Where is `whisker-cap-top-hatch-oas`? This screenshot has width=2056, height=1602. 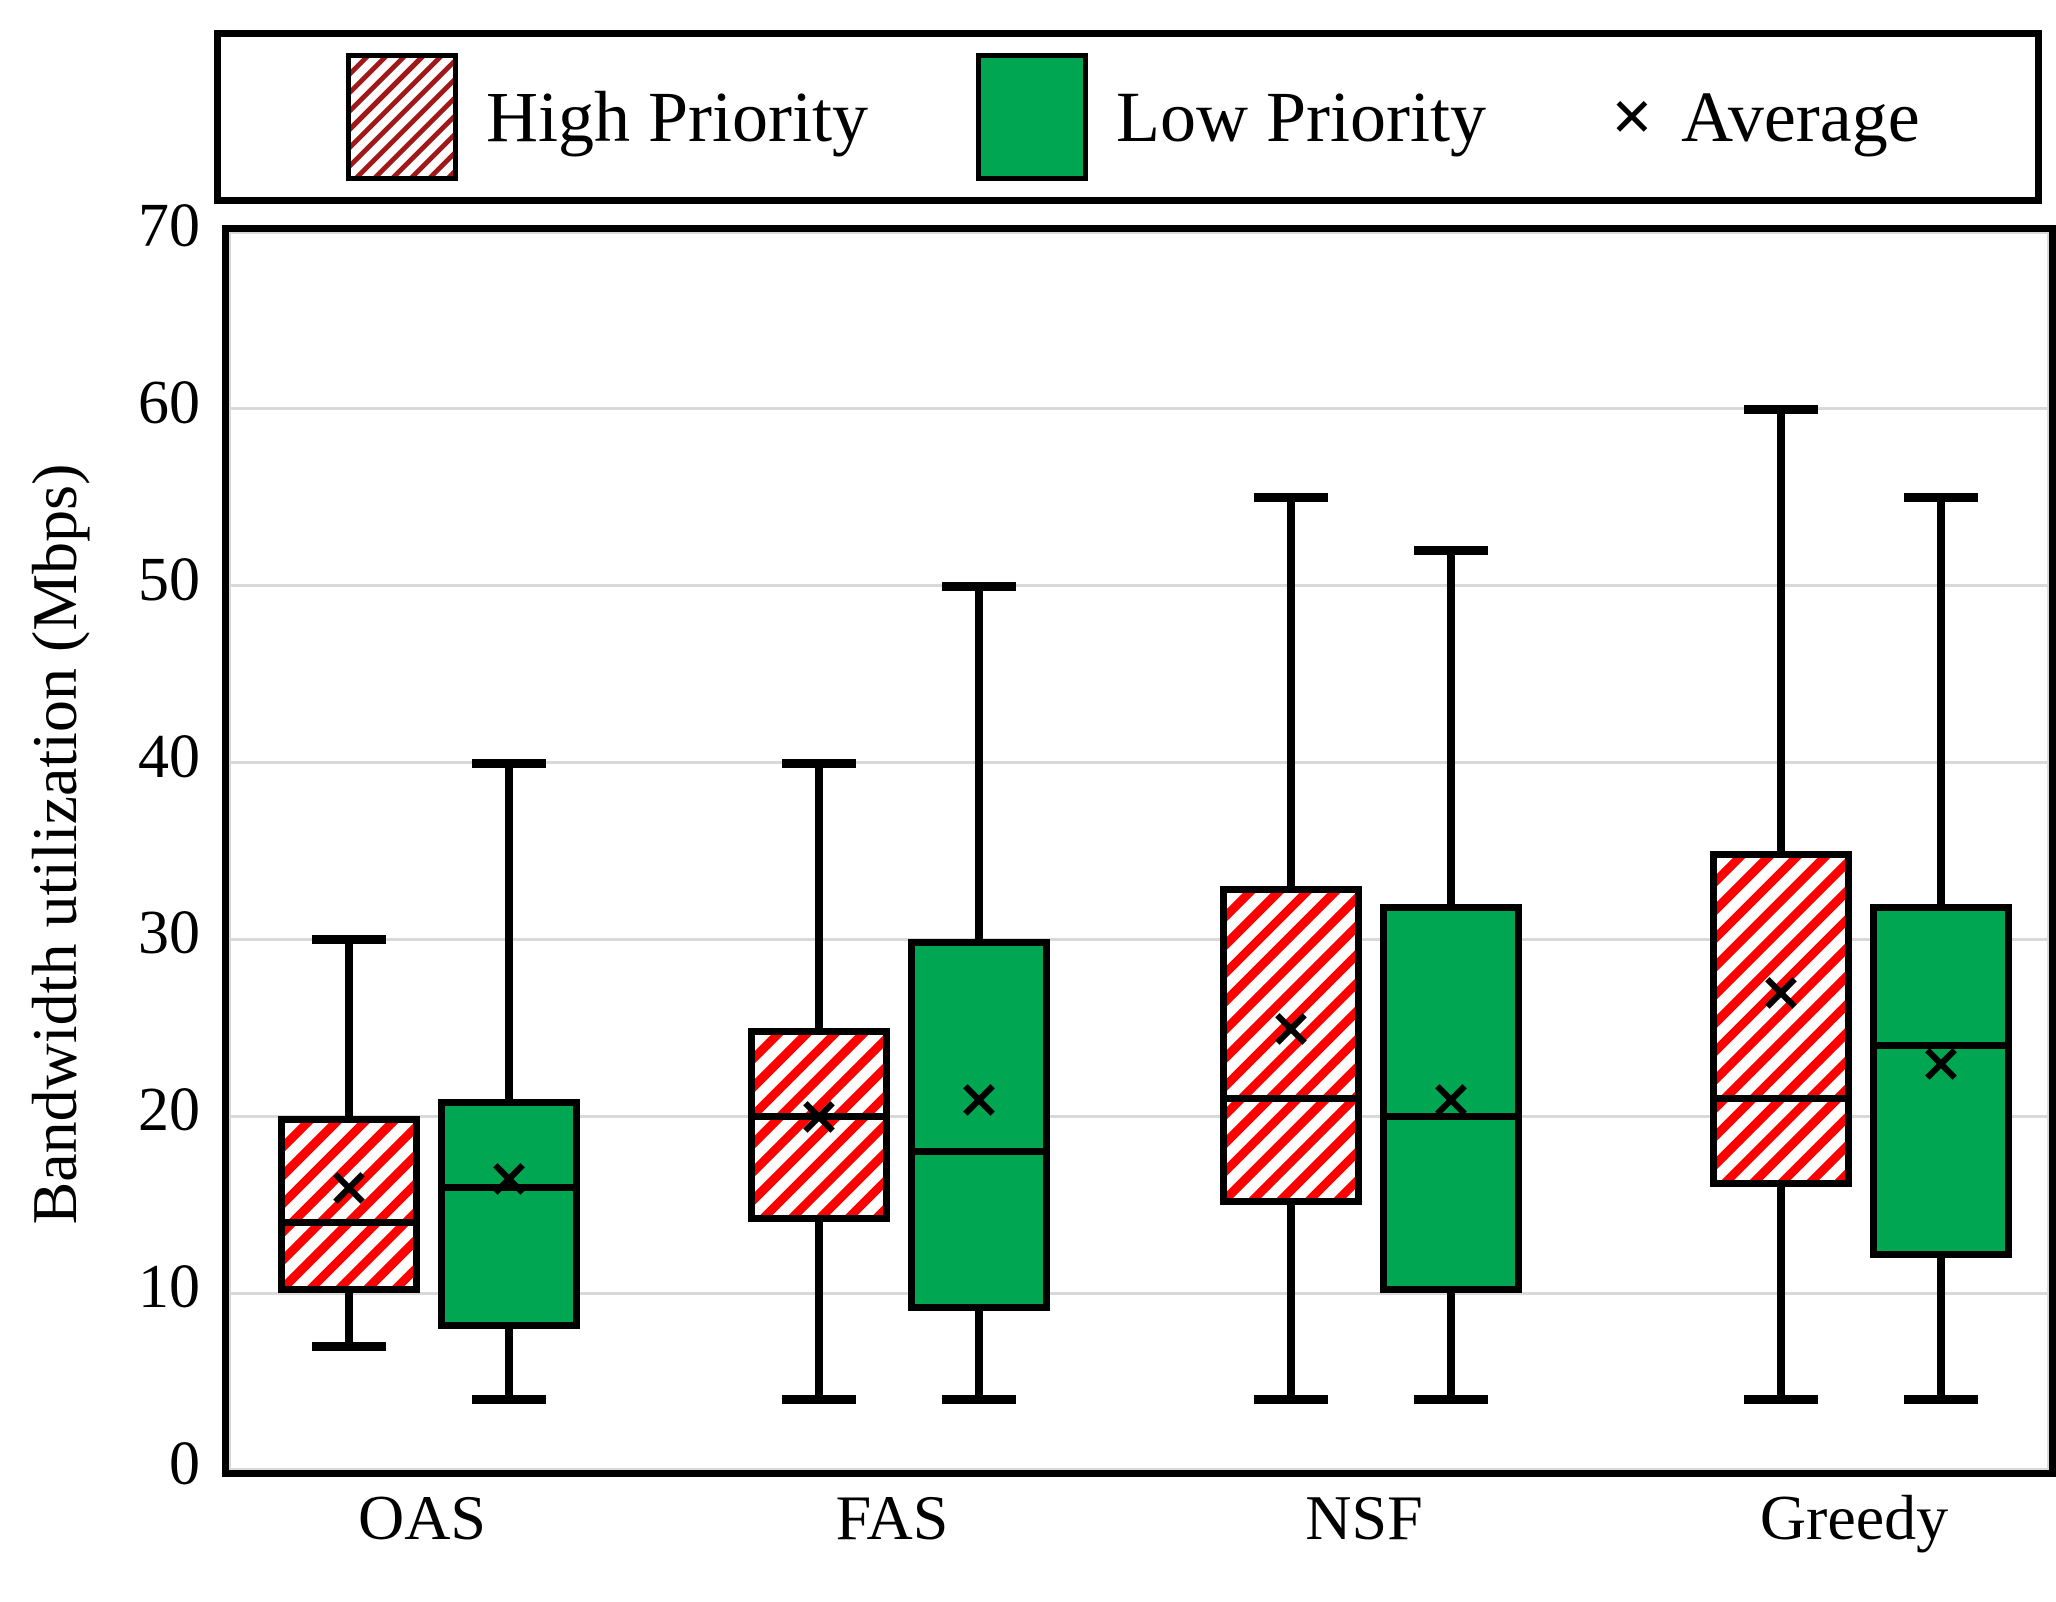
whisker-cap-top-hatch-oas is located at coordinates (349, 940).